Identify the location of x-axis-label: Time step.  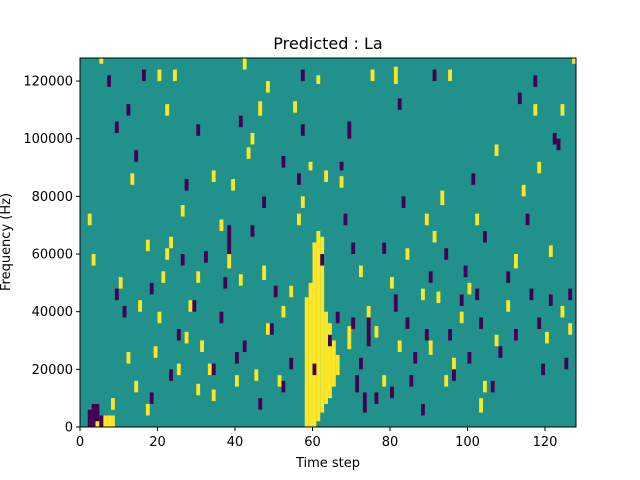
(327, 463).